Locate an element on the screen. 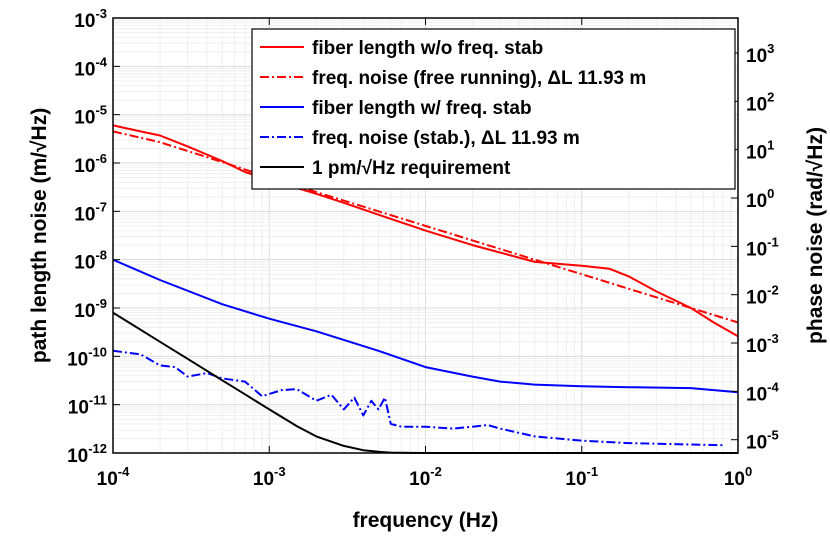 The width and height of the screenshot is (830, 553). x-axis-label: frequency (Hz) is located at coordinates (426, 520).